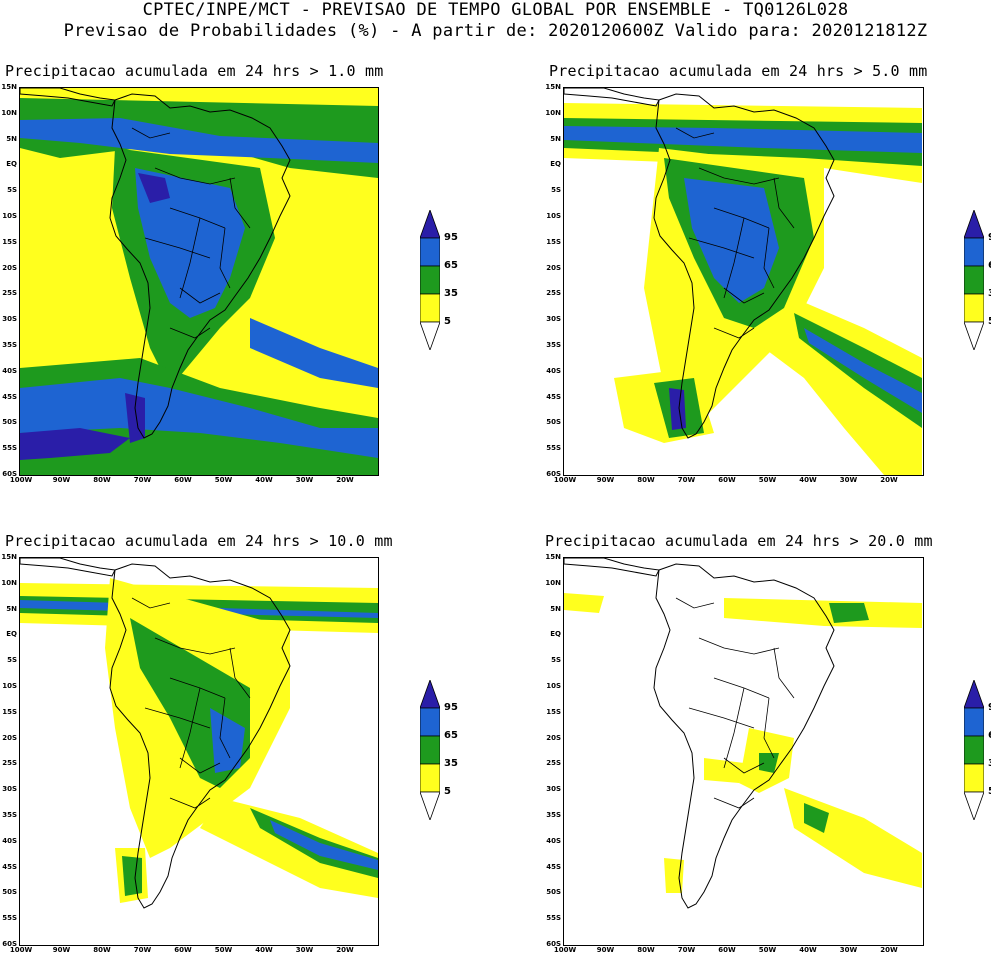 The image size is (991, 957). I want to click on central-america-outline, so click(68, 97).